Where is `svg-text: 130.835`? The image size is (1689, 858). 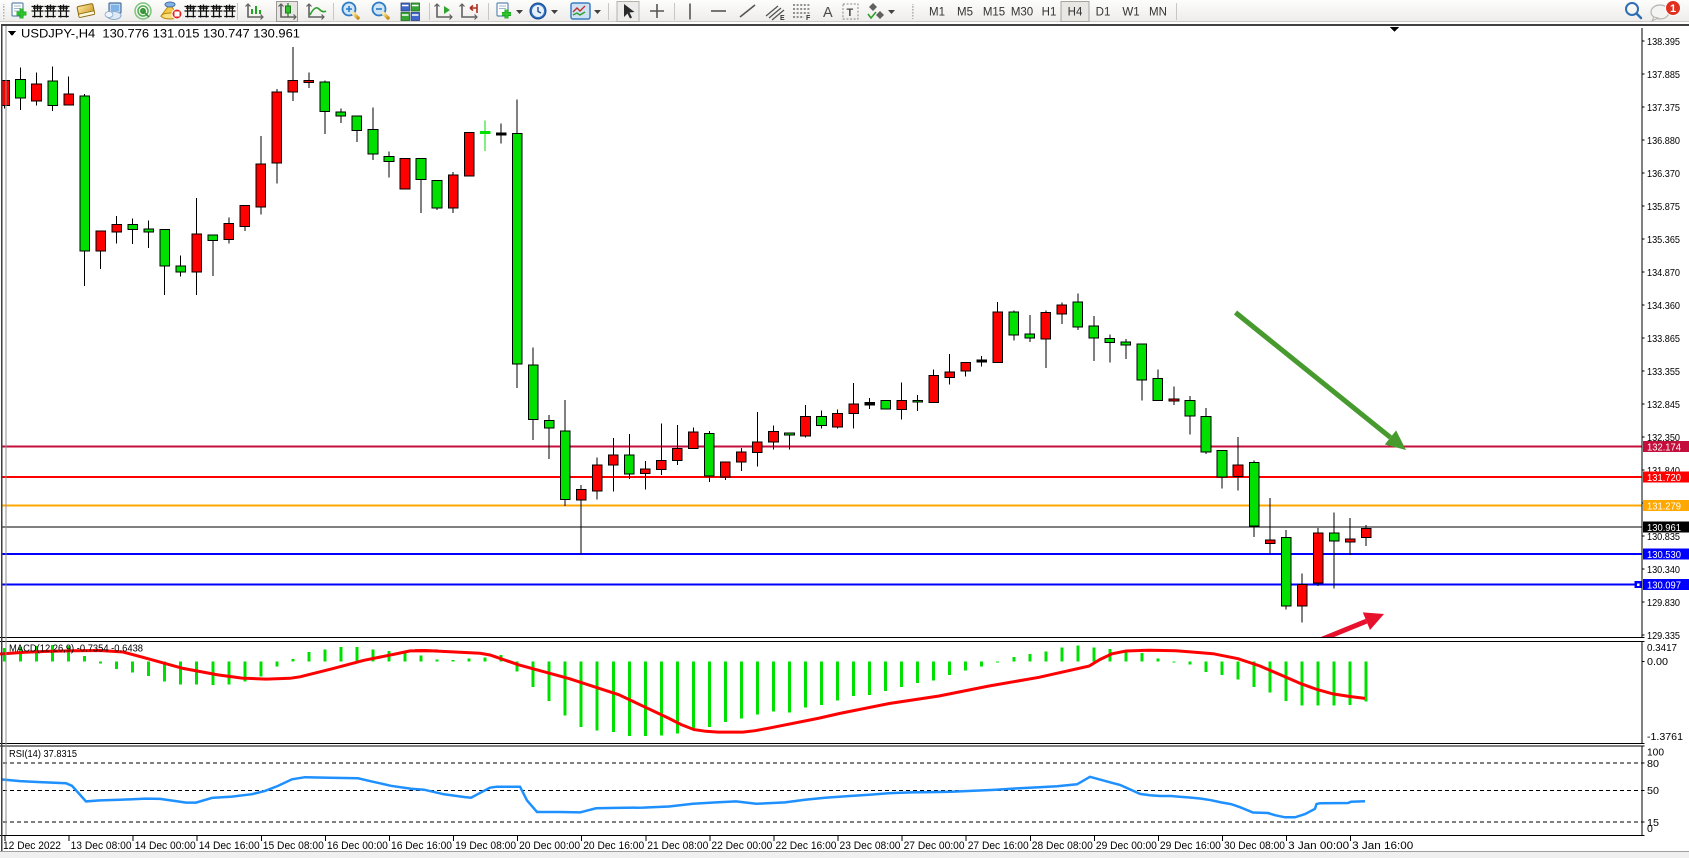 svg-text: 130.835 is located at coordinates (1663, 537).